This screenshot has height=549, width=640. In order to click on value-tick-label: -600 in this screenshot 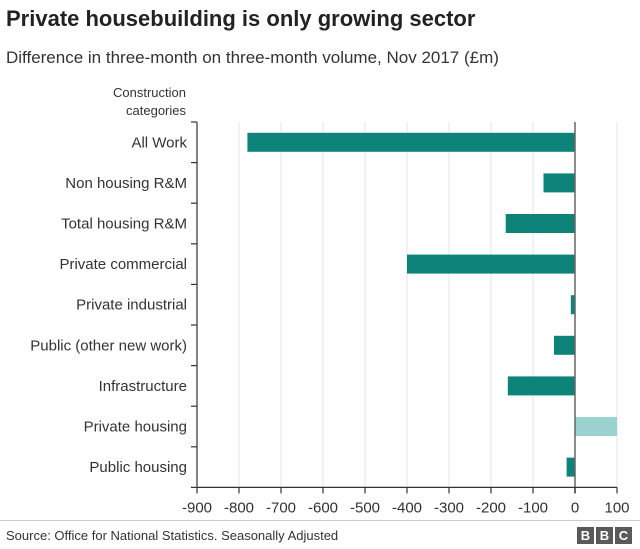, I will do `click(323, 507)`.